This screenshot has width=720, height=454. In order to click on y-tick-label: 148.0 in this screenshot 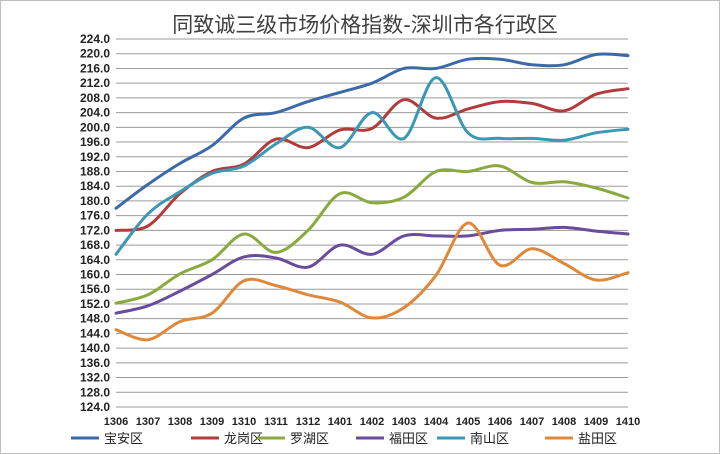, I will do `click(95, 319)`.